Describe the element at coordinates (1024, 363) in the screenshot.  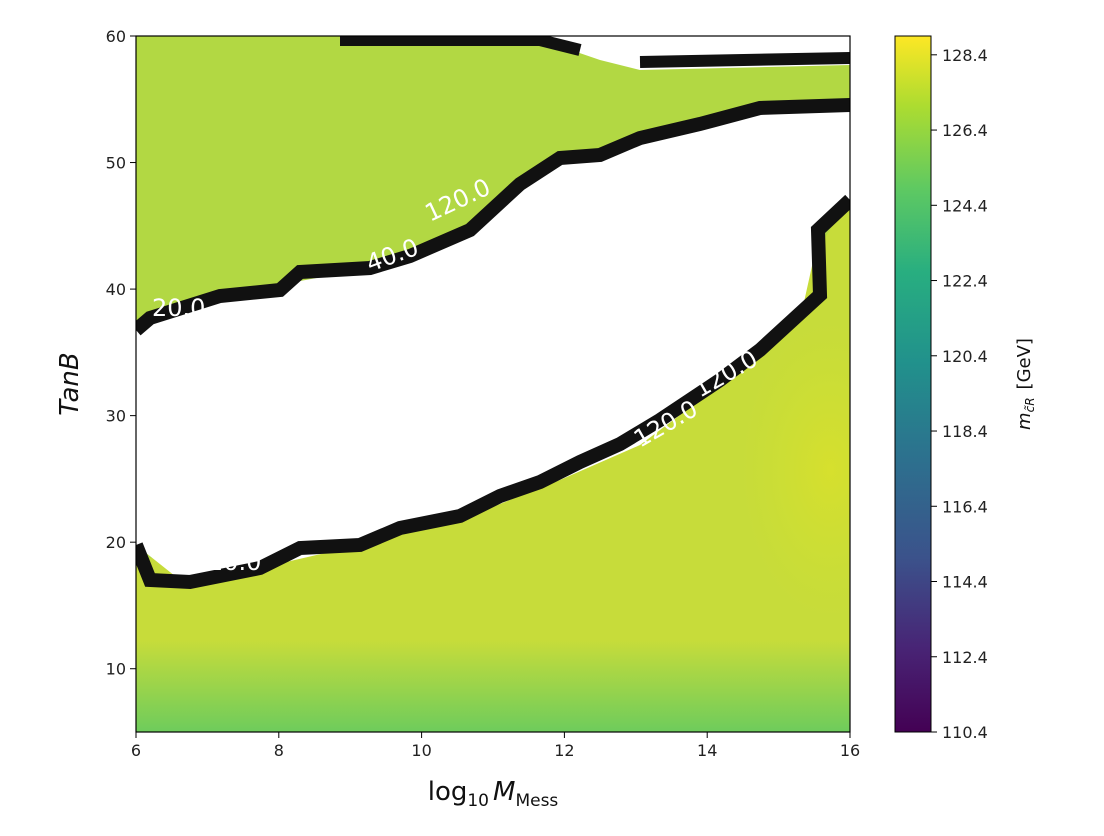
I see `colorbar-title-unit: [GeV]` at that location.